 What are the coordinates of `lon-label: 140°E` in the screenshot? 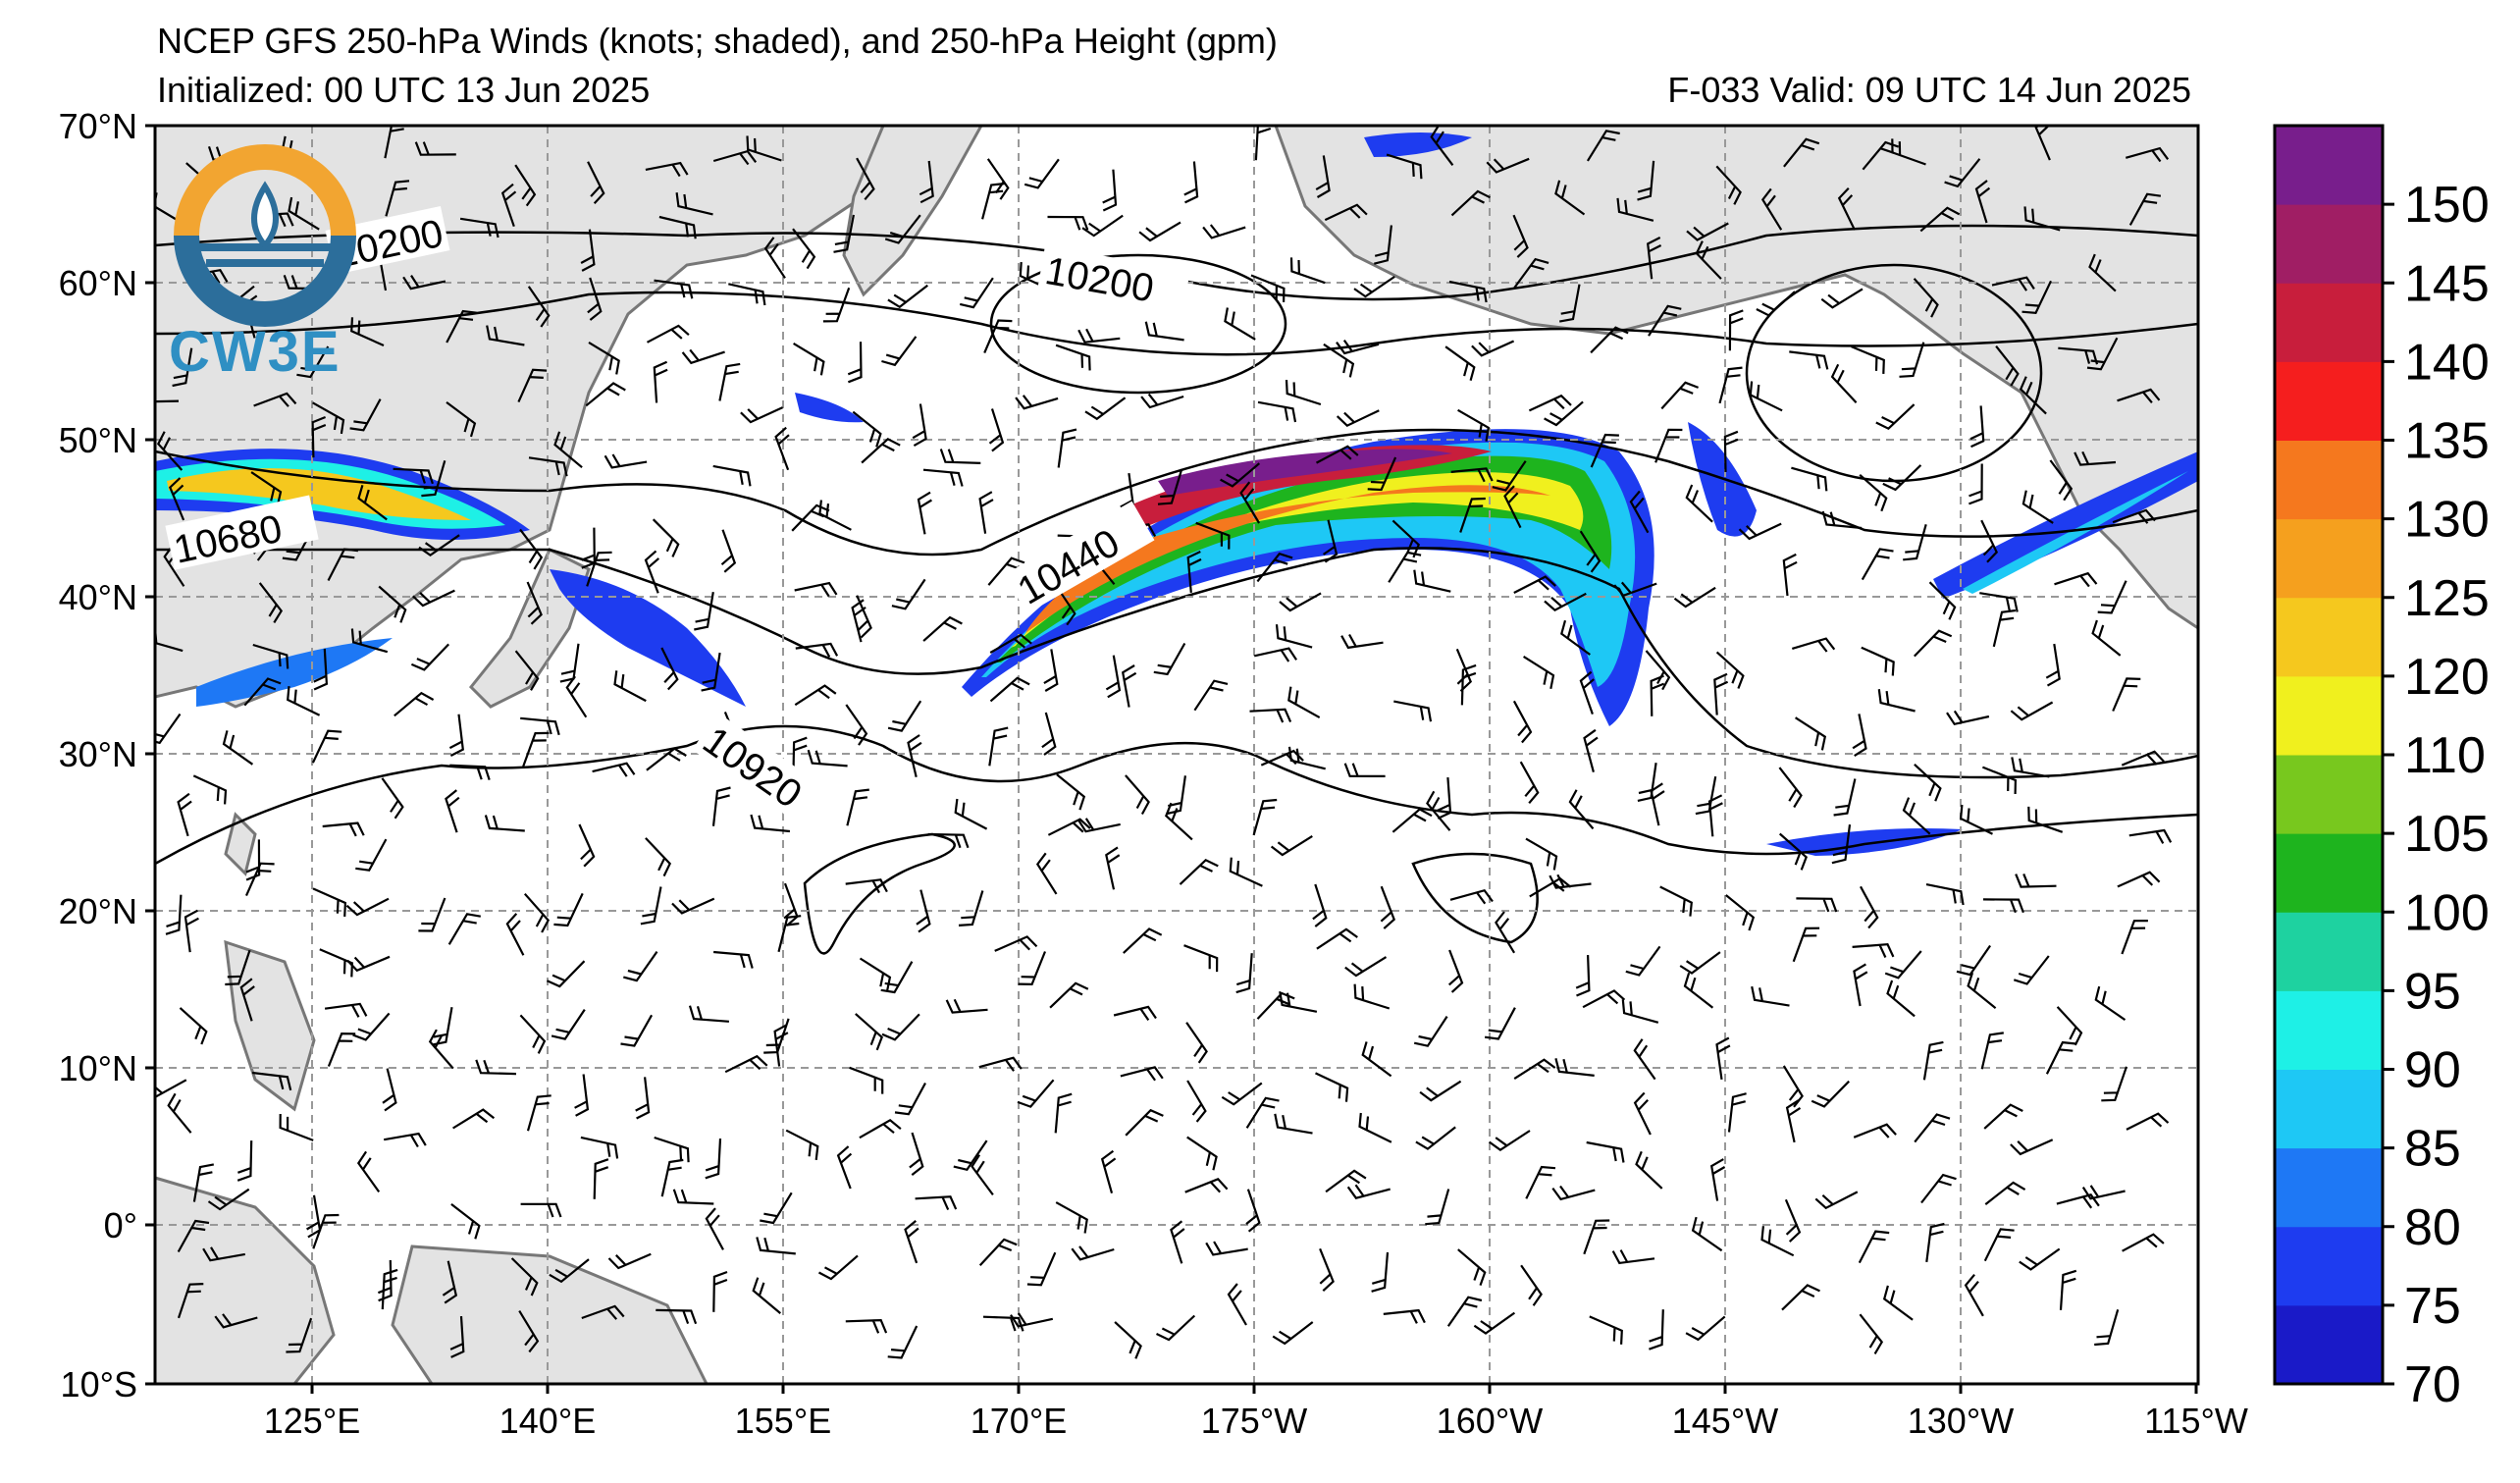 It's located at (547, 1421).